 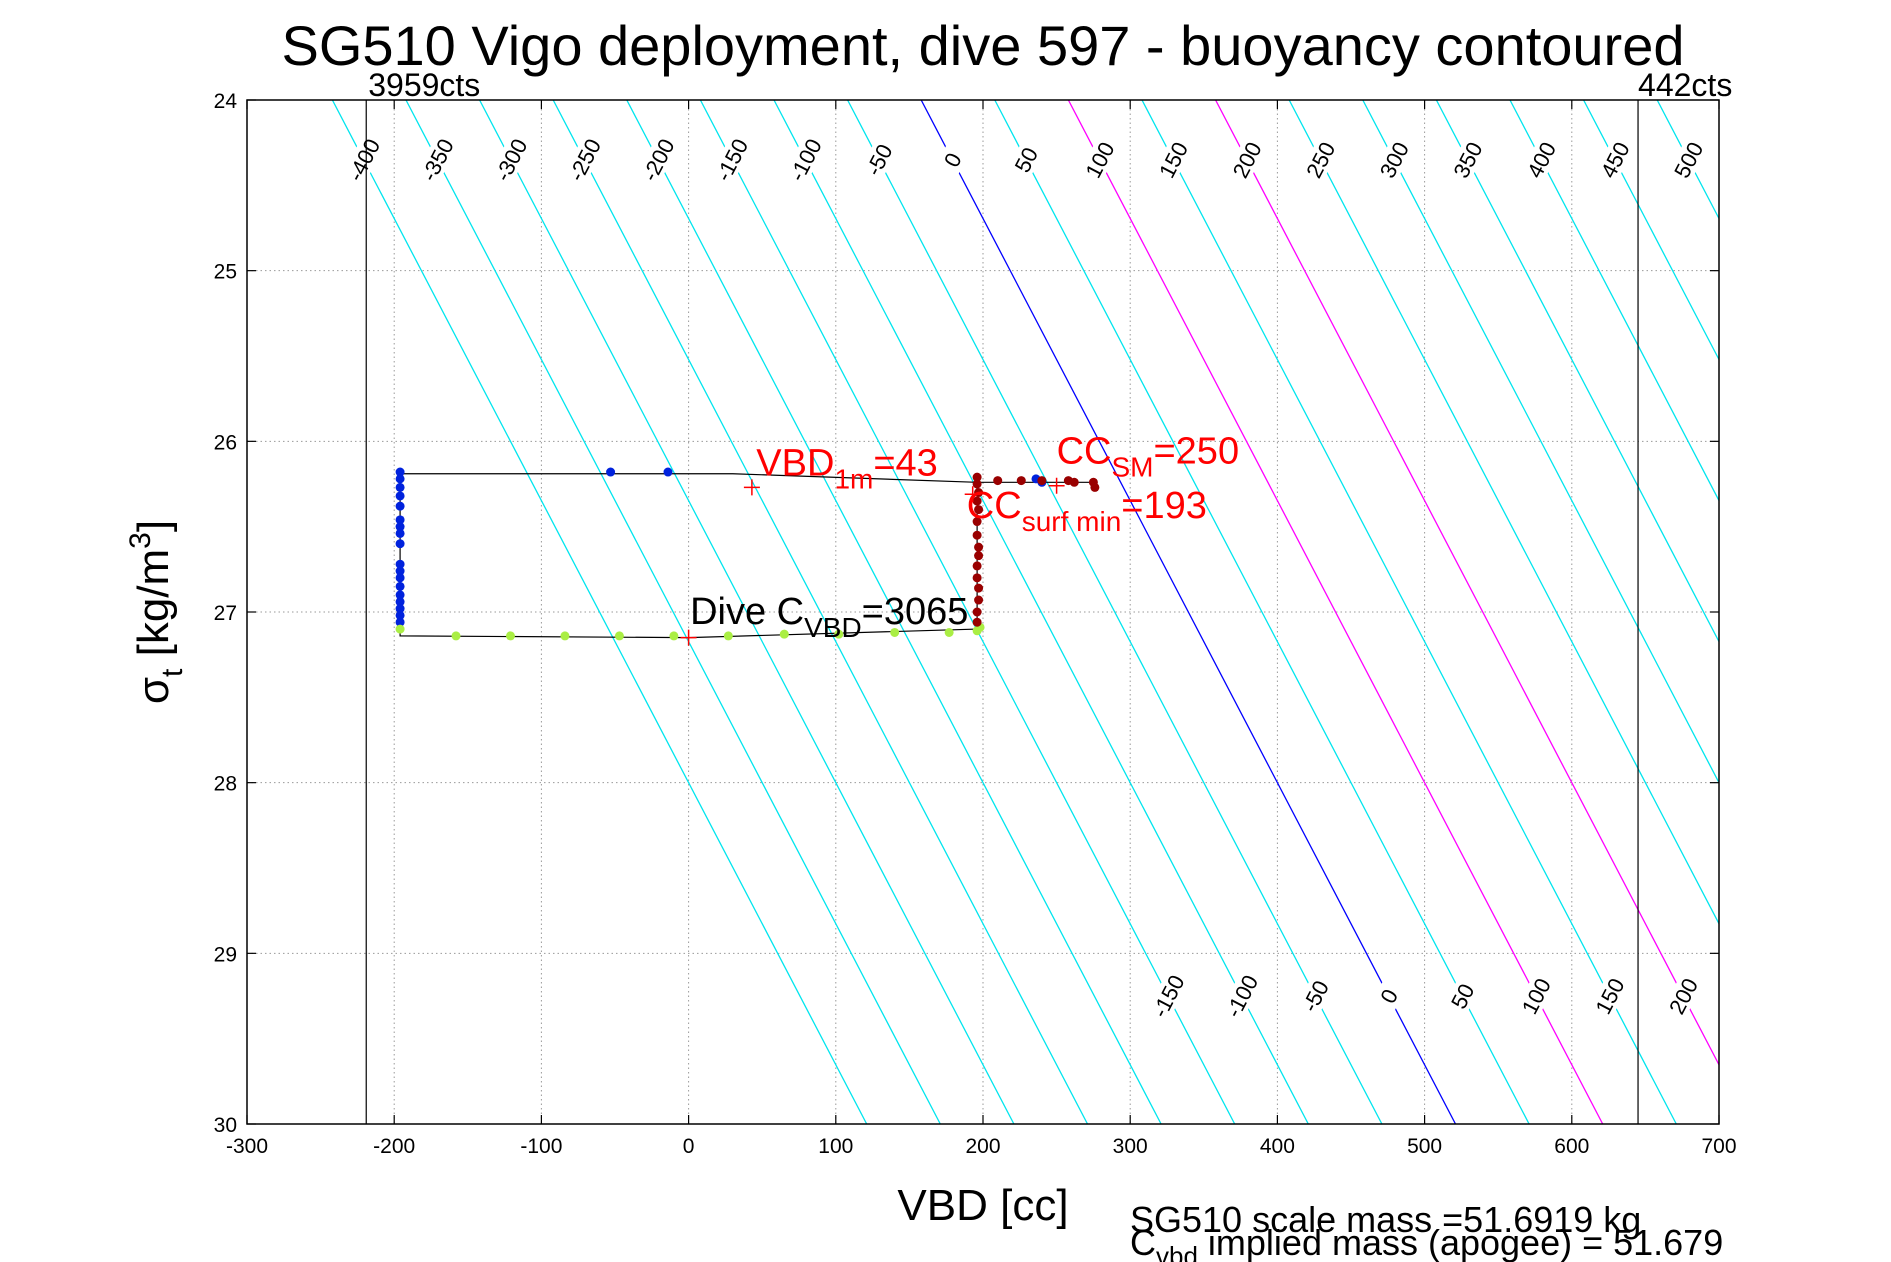 I want to click on contour-label-top: -50, so click(x=879, y=160).